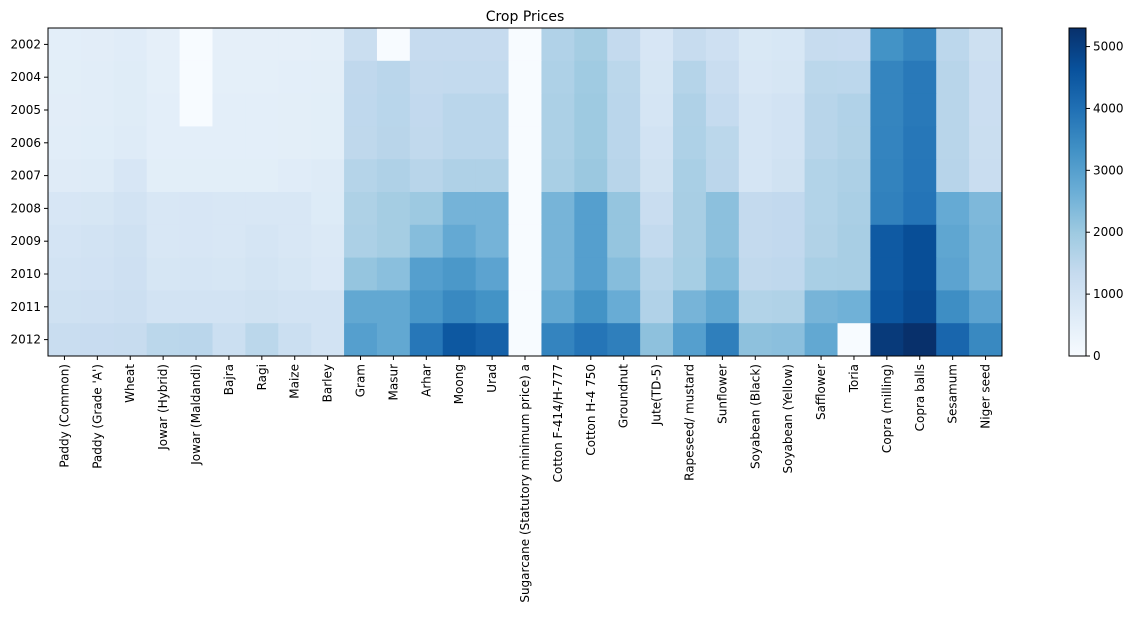  I want to click on y-tick-label: 2002, so click(25, 44).